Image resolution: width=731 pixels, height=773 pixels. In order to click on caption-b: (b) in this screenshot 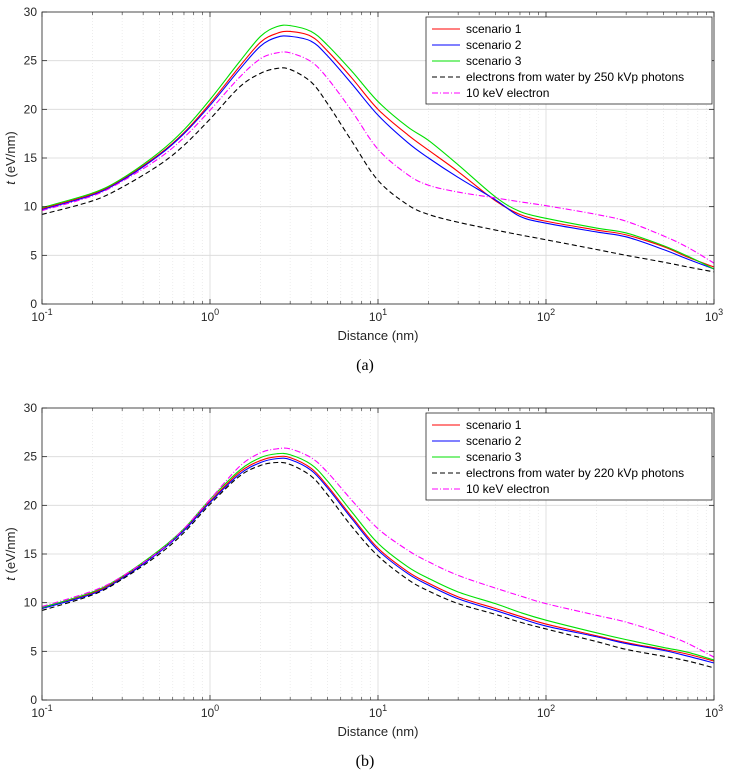, I will do `click(365, 761)`.